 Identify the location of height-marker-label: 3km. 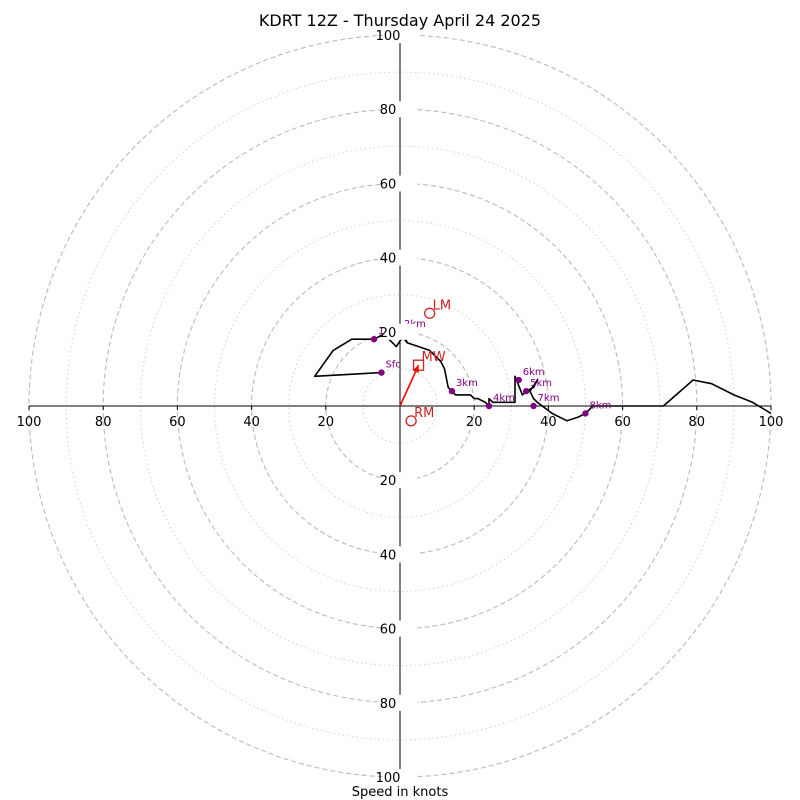
(467, 383).